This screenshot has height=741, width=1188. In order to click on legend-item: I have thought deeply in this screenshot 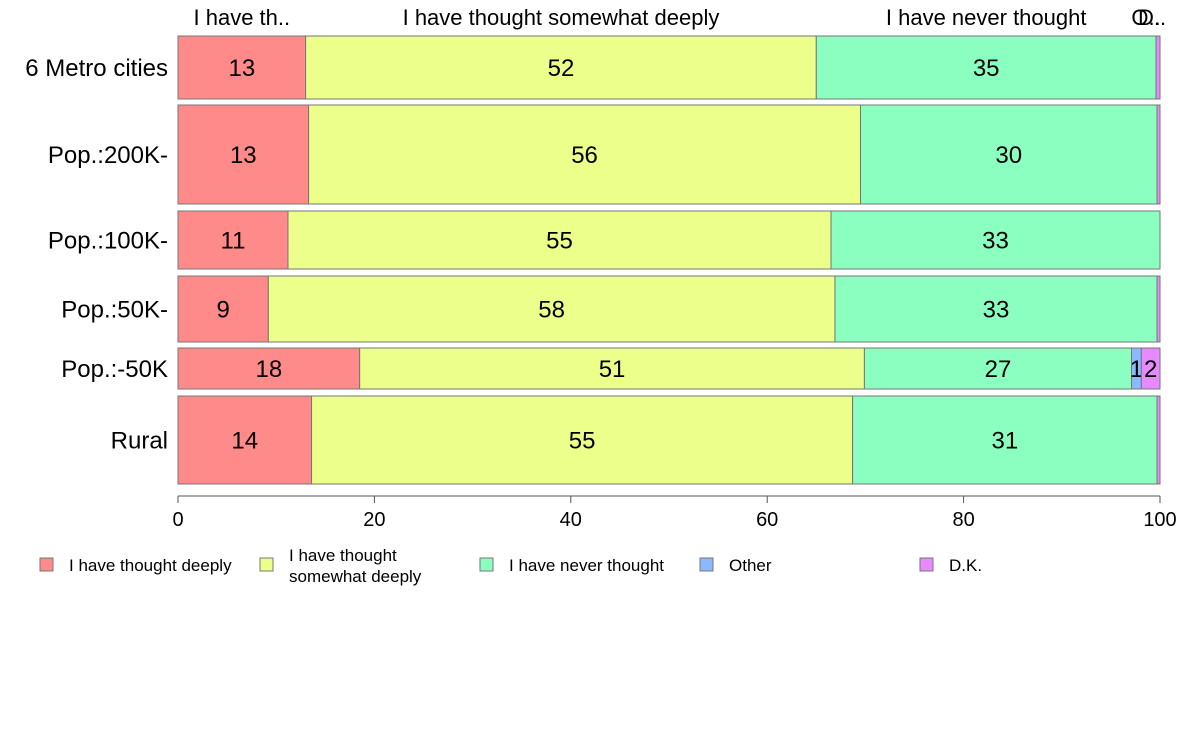, I will do `click(135, 565)`.